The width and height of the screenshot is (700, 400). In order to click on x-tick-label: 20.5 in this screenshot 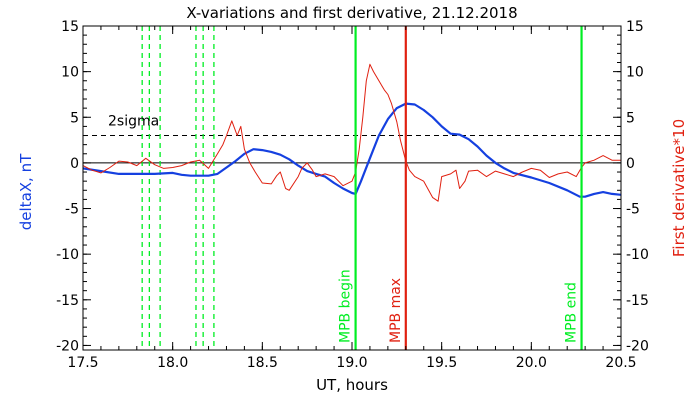, I will do `click(620, 363)`.